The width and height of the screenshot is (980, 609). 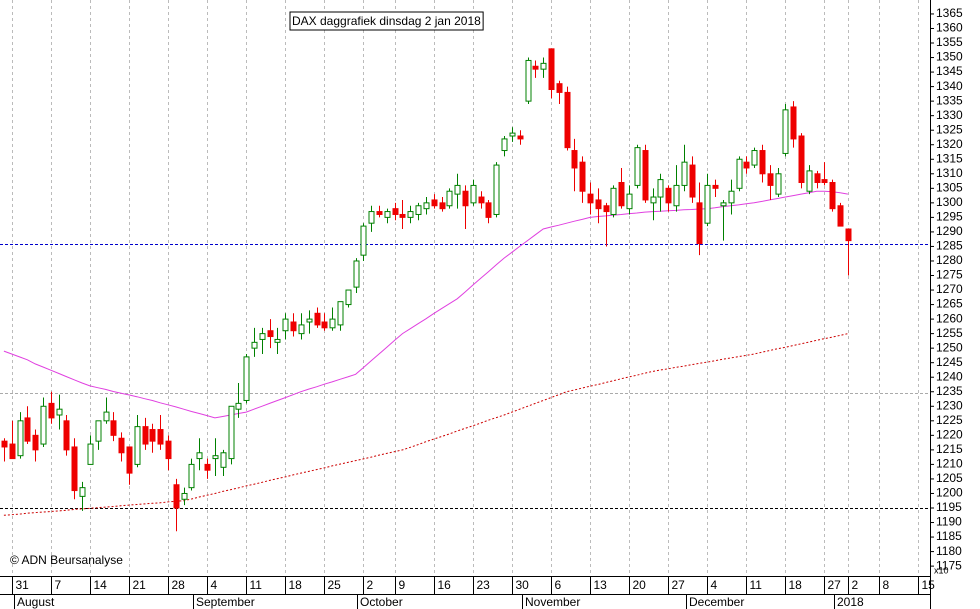 What do you see at coordinates (716, 602) in the screenshot?
I see `month-label: December` at bounding box center [716, 602].